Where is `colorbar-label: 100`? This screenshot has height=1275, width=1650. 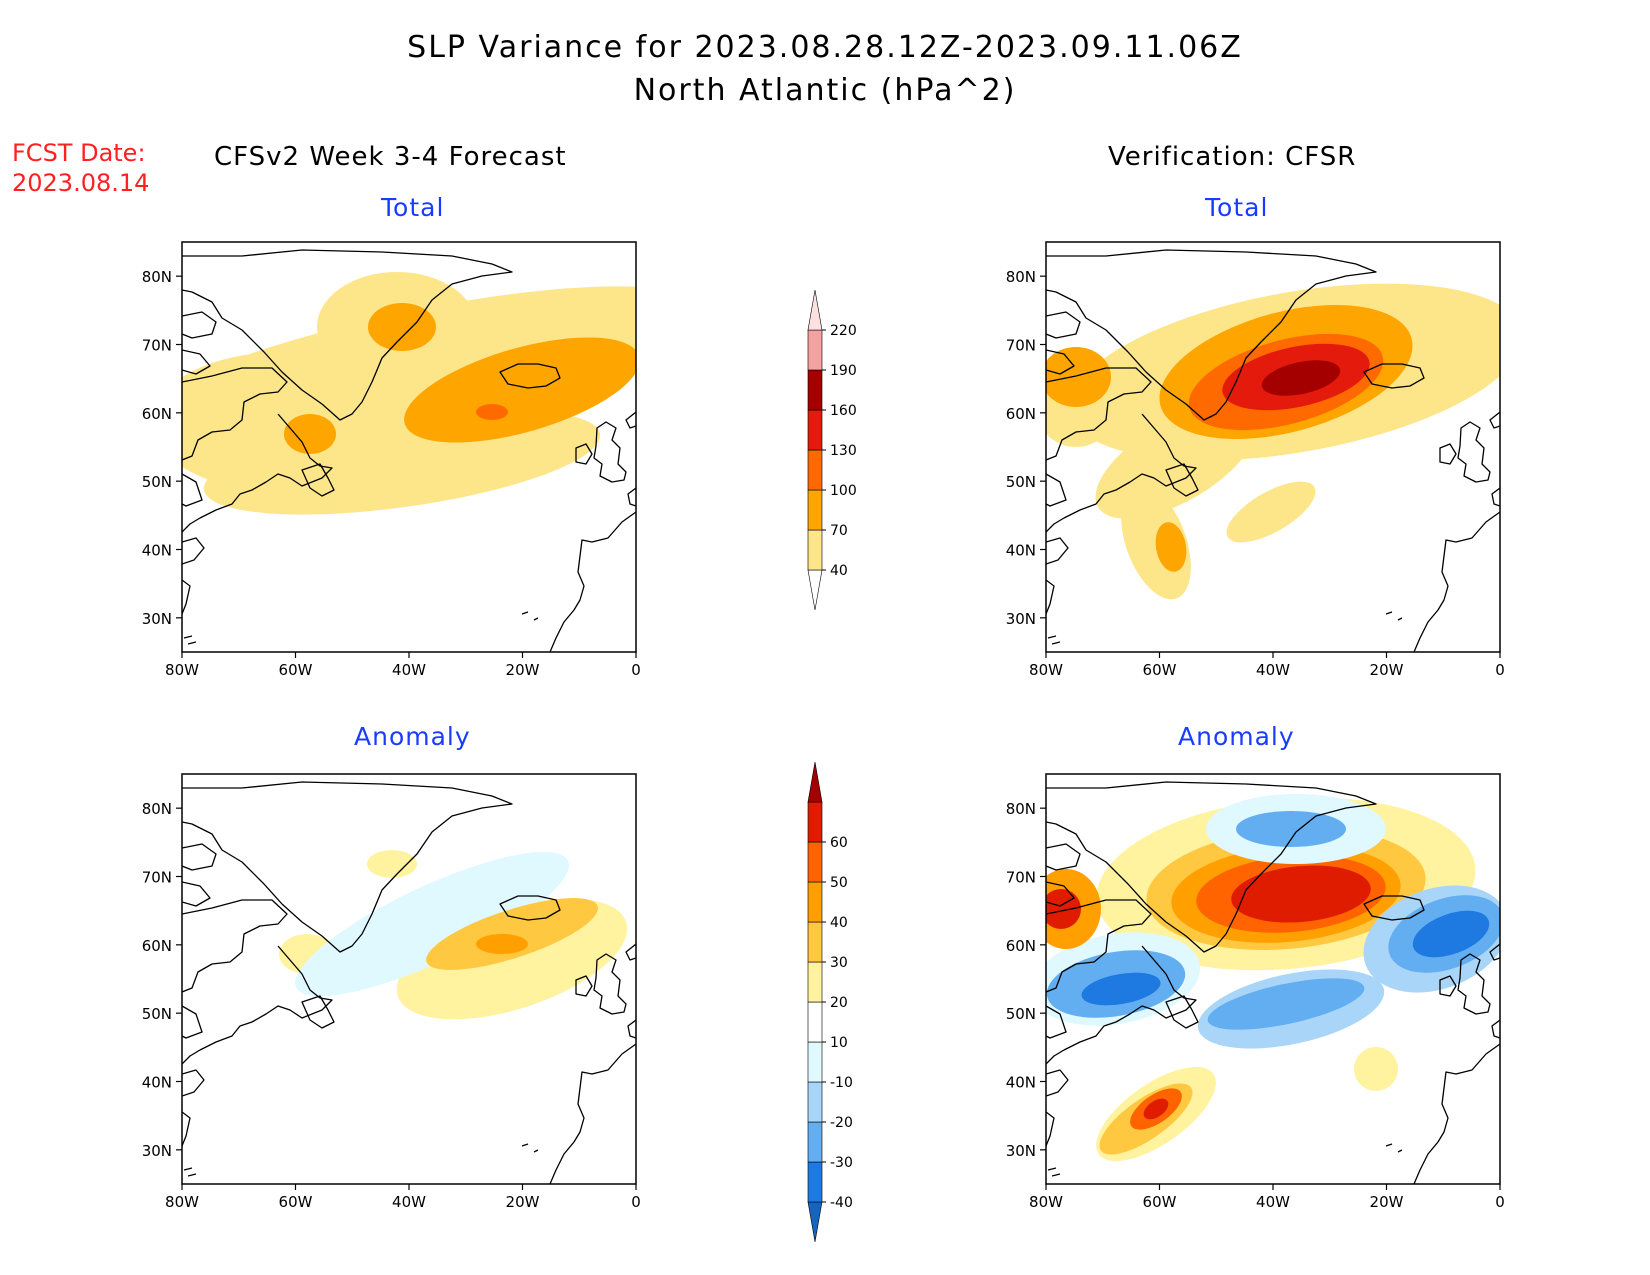 colorbar-label: 100 is located at coordinates (843, 491).